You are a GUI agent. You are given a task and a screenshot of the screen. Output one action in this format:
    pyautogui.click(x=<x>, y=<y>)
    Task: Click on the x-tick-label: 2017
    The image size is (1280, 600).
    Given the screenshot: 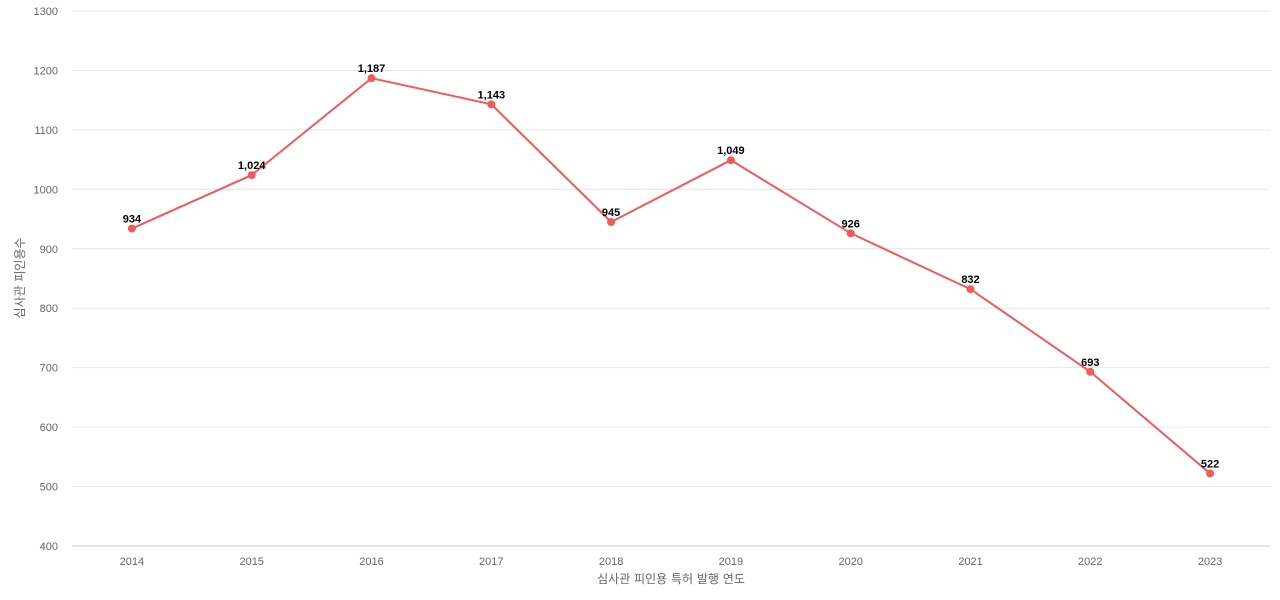 What is the action you would take?
    pyautogui.click(x=491, y=562)
    